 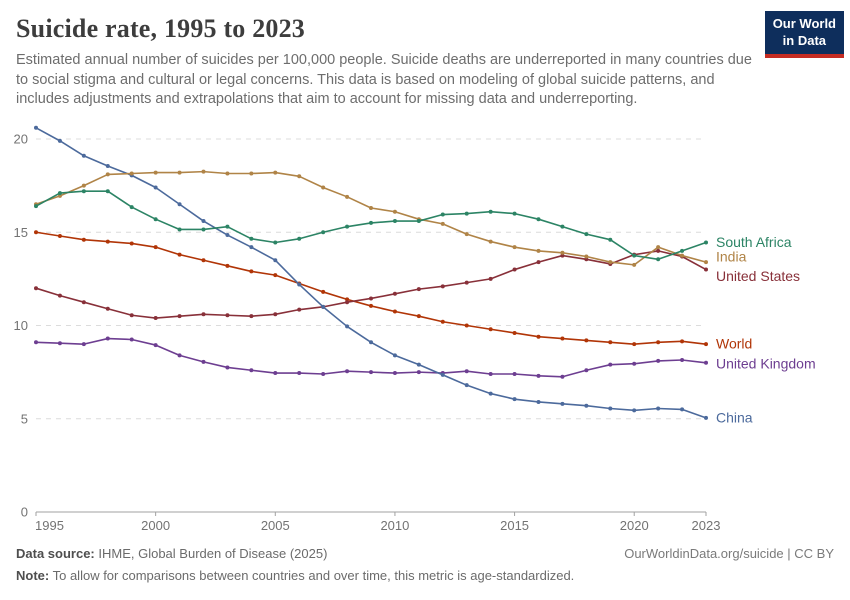 I want to click on data-point-south-africa-2013, so click(x=466, y=213).